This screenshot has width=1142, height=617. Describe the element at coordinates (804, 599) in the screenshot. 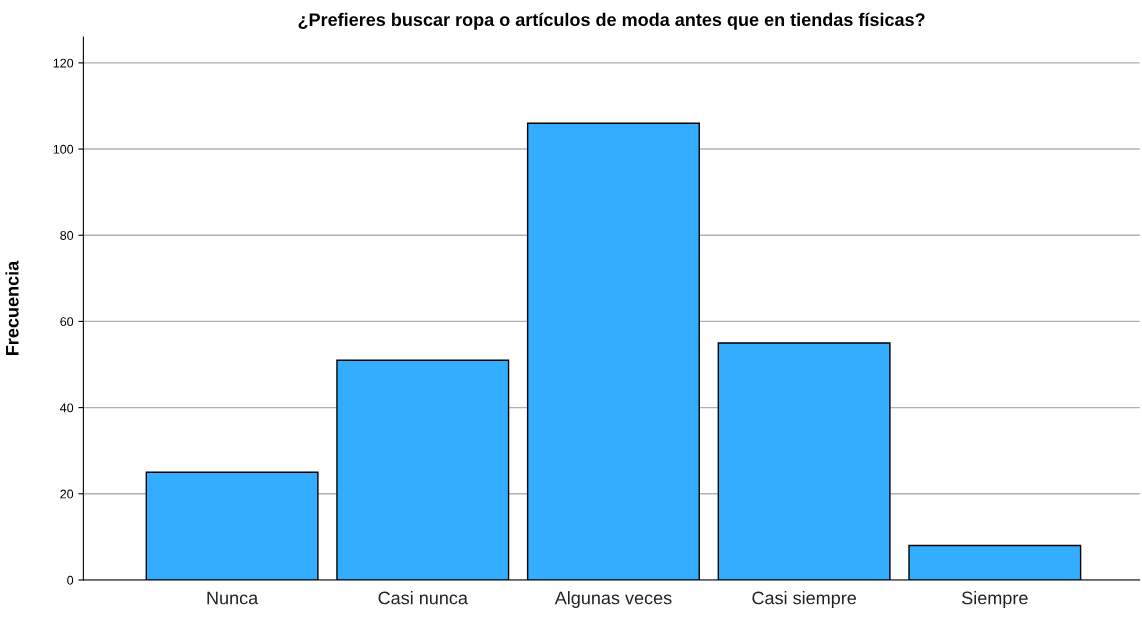

I see `x-tick-label: Casi siempre` at that location.